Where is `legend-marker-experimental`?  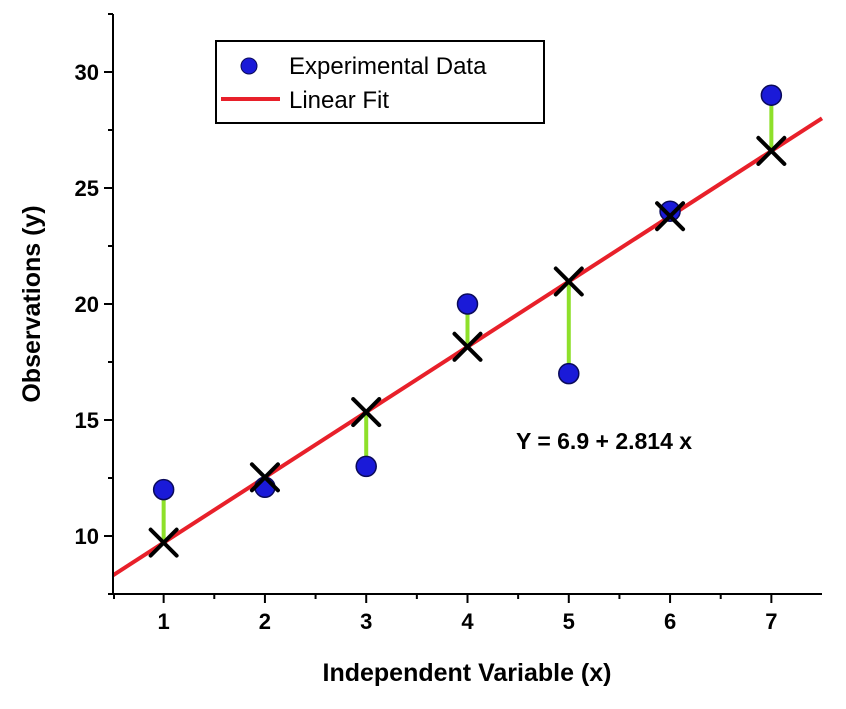
legend-marker-experimental is located at coordinates (249, 66).